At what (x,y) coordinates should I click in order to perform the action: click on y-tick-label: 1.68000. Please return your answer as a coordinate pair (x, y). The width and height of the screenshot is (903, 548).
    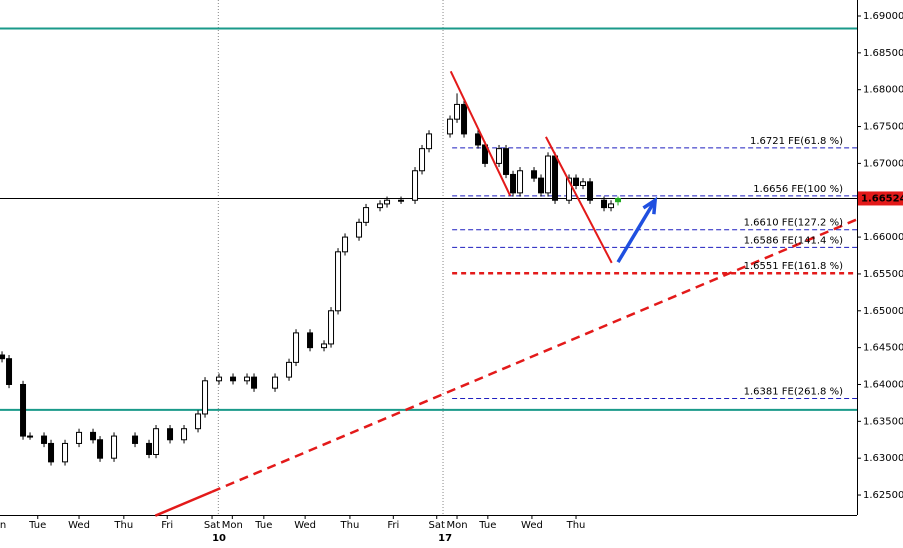
    Looking at the image, I should click on (883, 90).